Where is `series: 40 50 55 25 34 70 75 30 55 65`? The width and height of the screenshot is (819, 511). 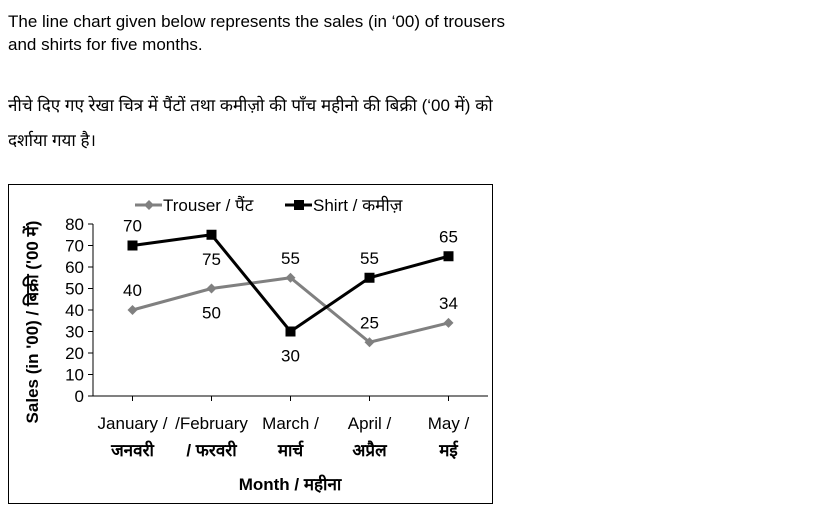
series: 40 50 55 25 34 70 75 30 55 65 is located at coordinates (290, 291).